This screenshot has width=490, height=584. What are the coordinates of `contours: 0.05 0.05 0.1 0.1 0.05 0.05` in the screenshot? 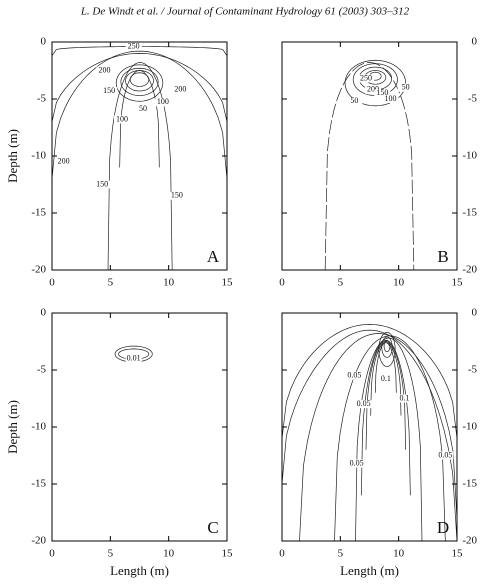 It's located at (369, 432).